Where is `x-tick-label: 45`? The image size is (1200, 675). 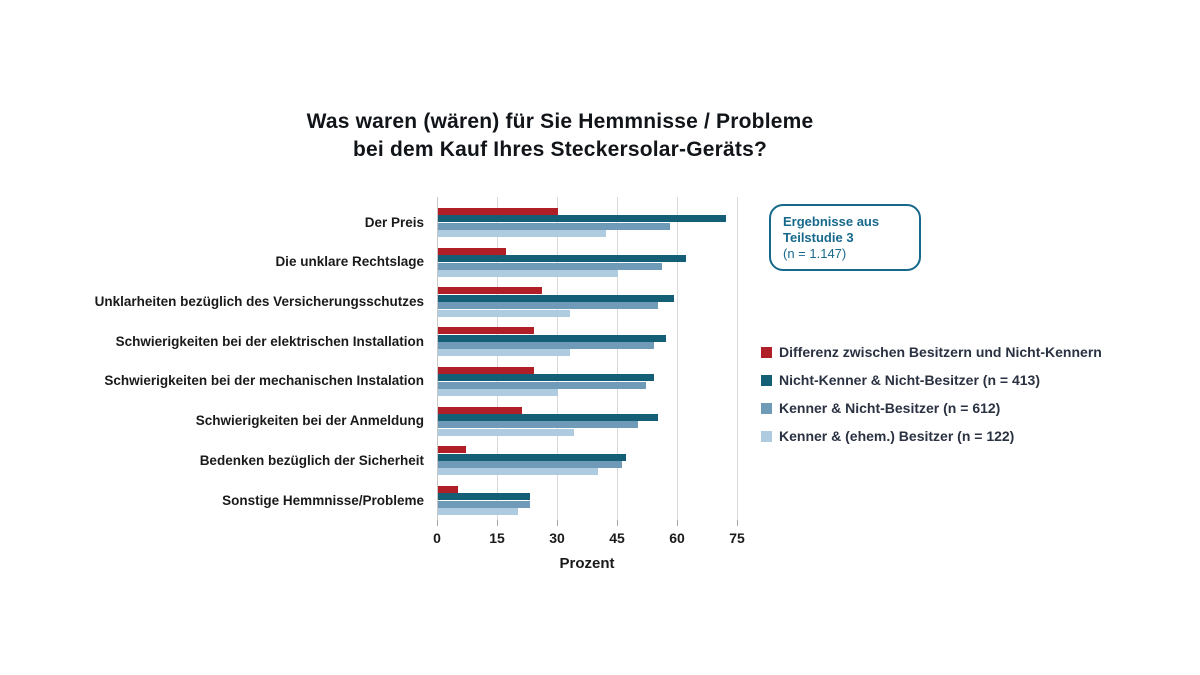
x-tick-label: 45 is located at coordinates (617, 538).